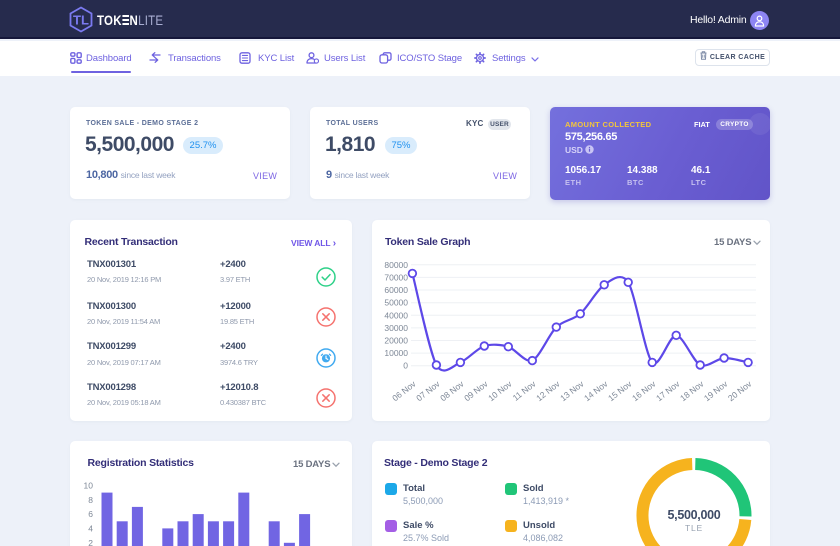 The width and height of the screenshot is (840, 546). Describe the element at coordinates (452, 390) in the screenshot. I see `svg-text: 08 Nov` at that location.